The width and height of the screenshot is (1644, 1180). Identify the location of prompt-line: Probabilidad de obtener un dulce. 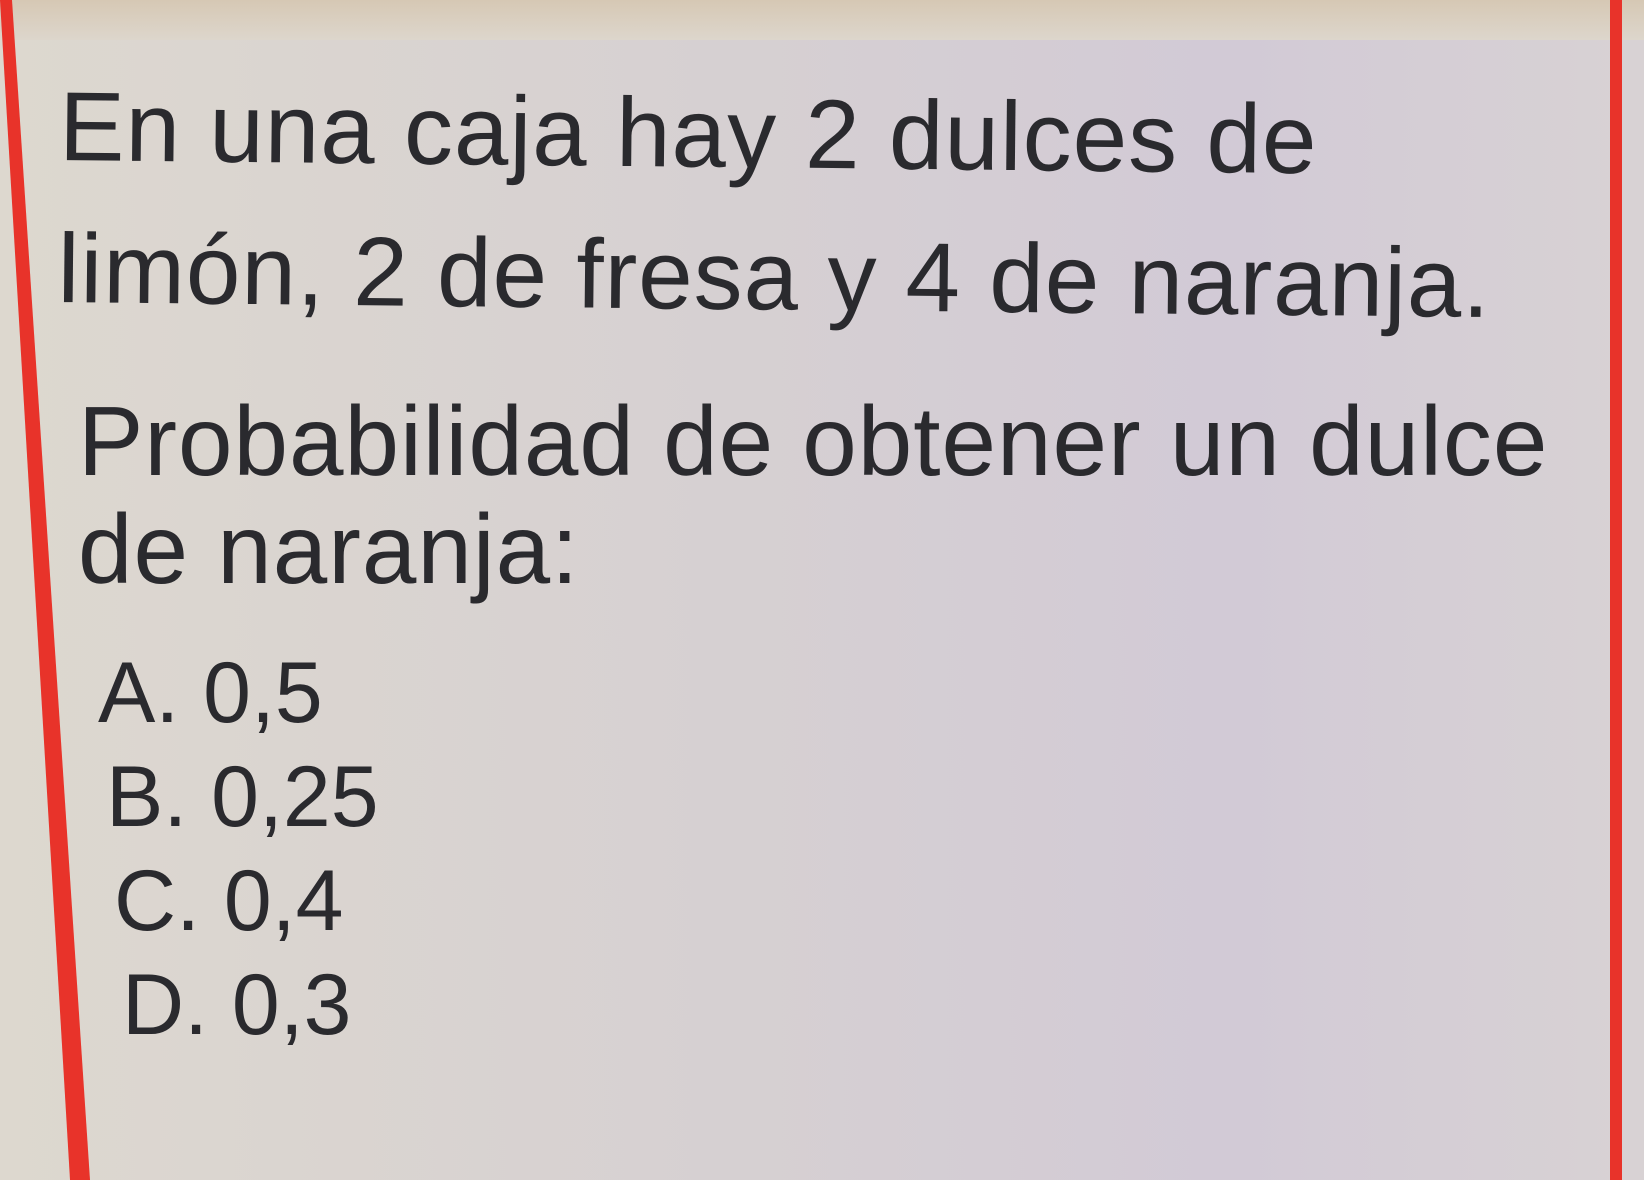
(813, 441).